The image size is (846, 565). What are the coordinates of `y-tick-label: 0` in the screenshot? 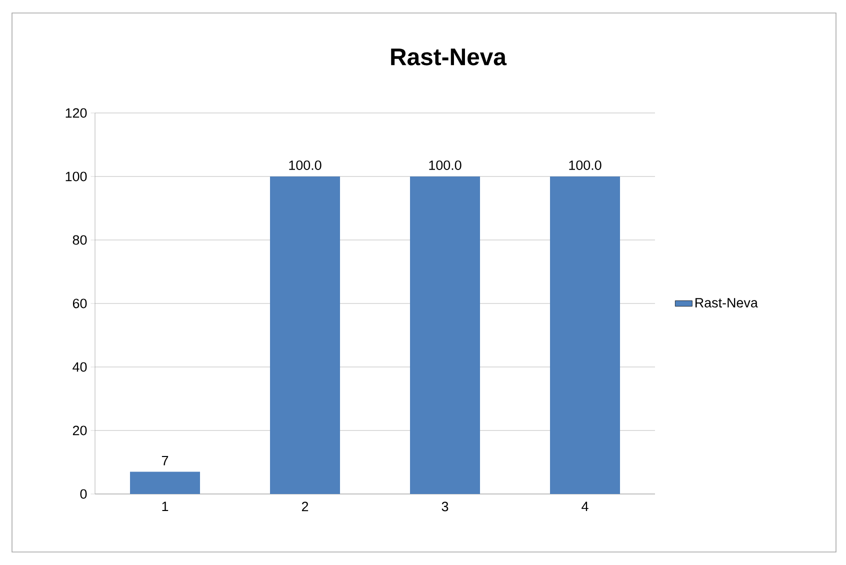 It's located at (83, 494).